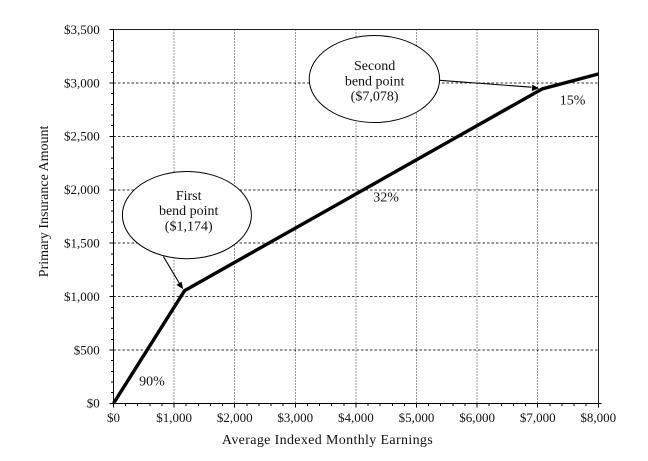 Image resolution: width=648 pixels, height=461 pixels. I want to click on svg-text: Second, so click(374, 66).